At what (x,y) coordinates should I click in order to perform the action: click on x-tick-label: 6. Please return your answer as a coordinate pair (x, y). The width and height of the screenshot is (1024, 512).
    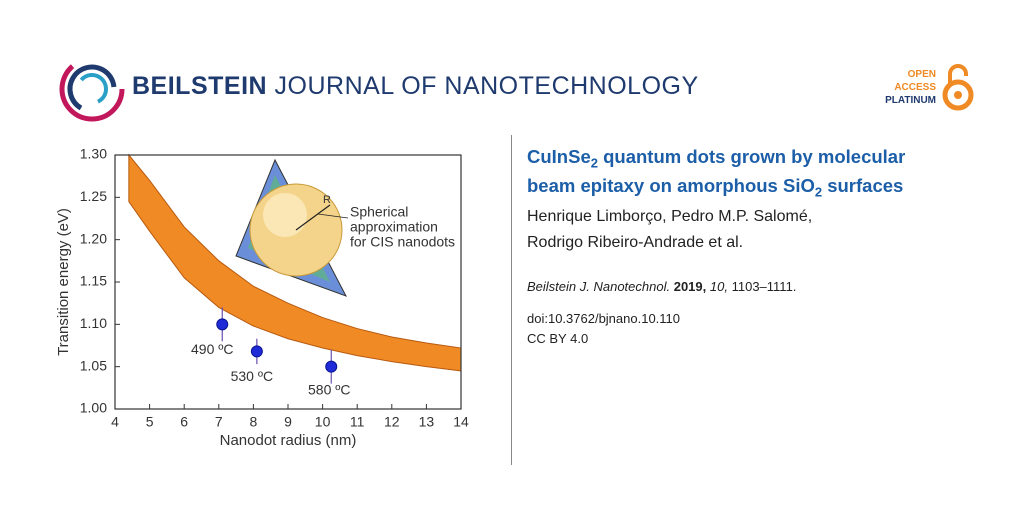
    Looking at the image, I should click on (184, 422).